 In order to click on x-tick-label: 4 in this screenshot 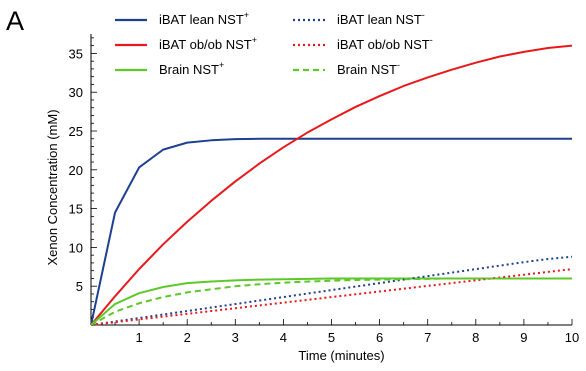, I will do `click(283, 337)`.